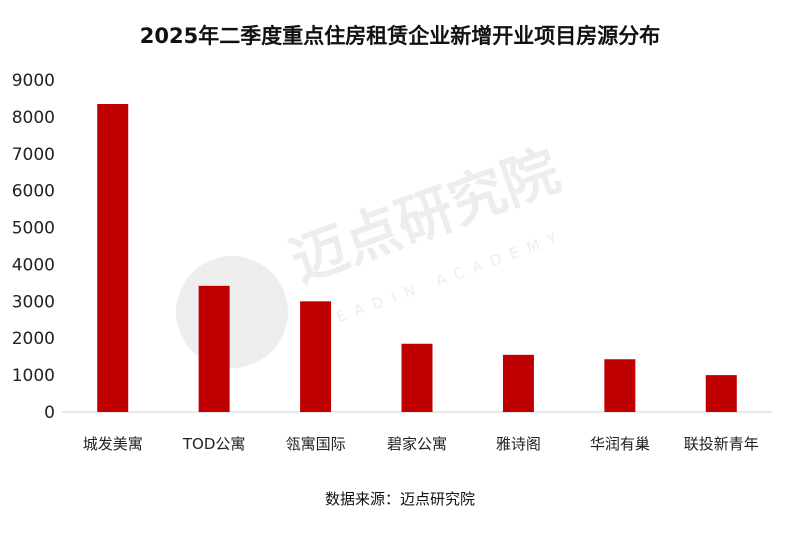 The width and height of the screenshot is (800, 536). I want to click on watermark-text: 迈点研究院, so click(425, 216).